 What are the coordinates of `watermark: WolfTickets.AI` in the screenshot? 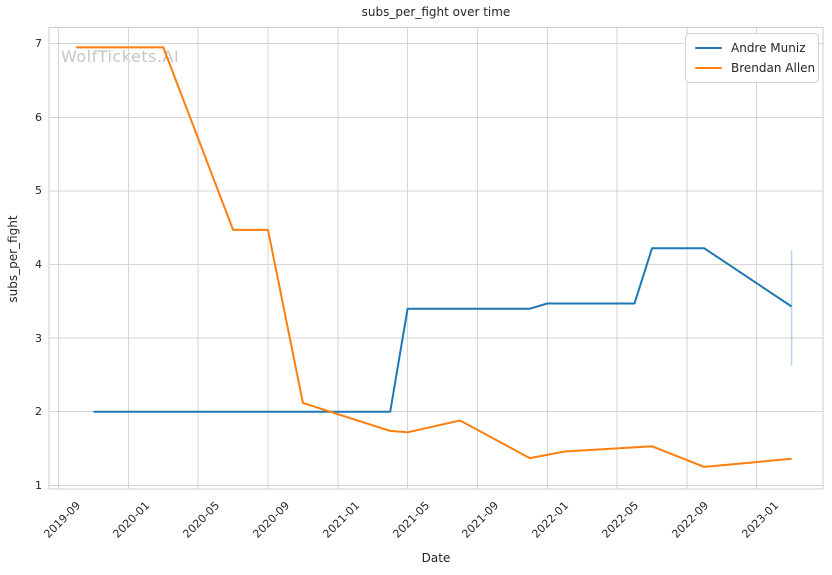 It's located at (120, 56).